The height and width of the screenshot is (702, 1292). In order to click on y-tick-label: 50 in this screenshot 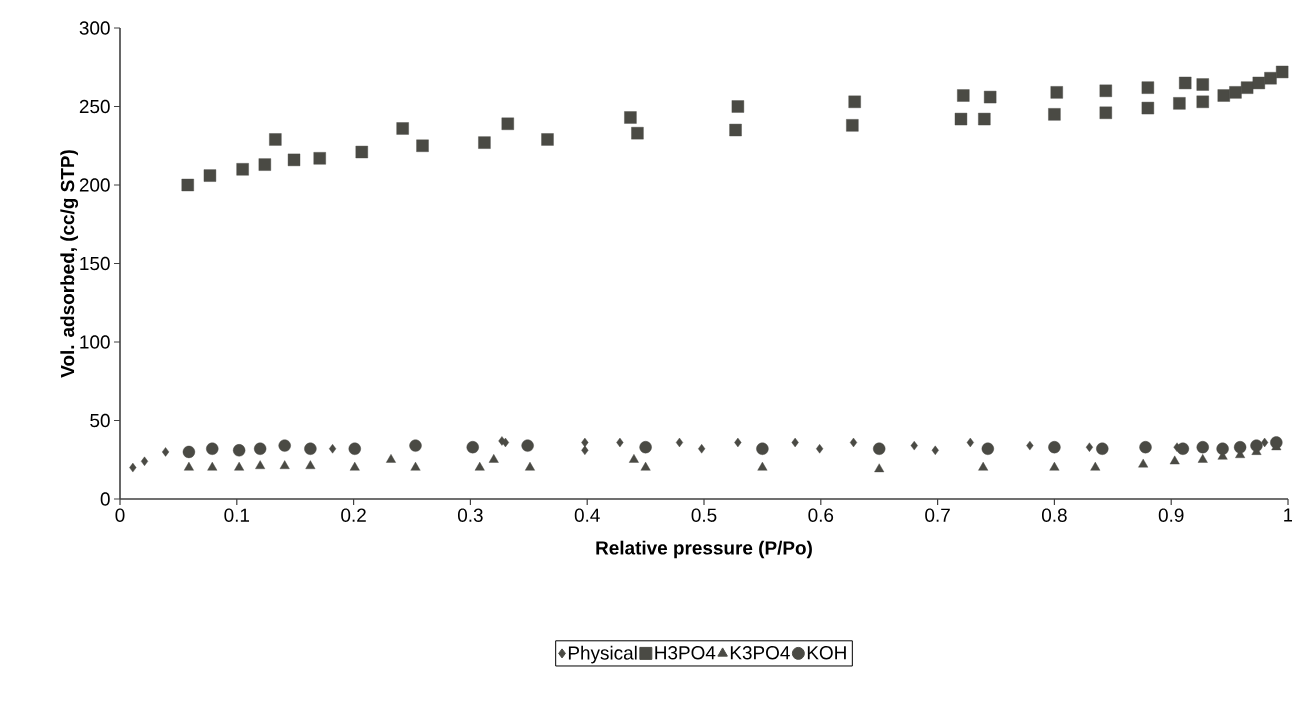, I will do `click(100, 420)`.